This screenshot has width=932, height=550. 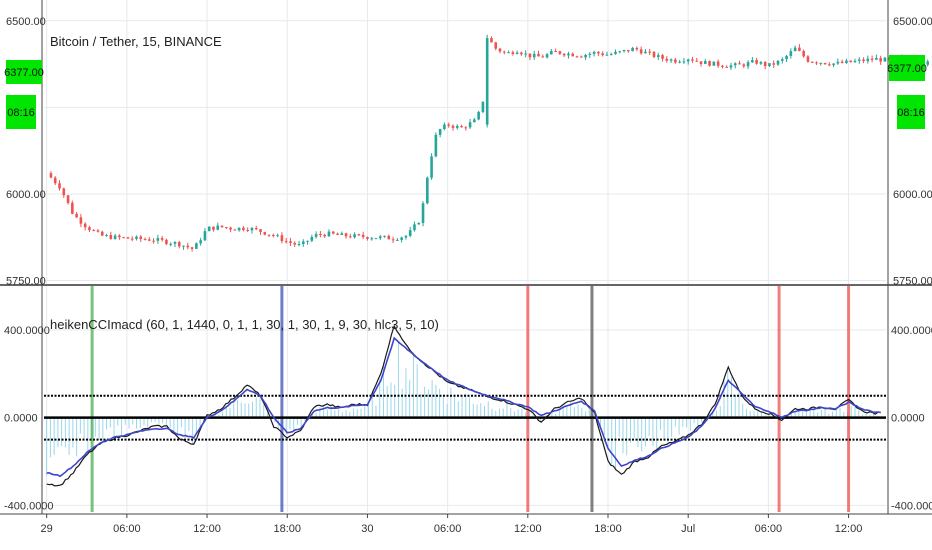 I want to click on bar-timer-badge-right-text: 08:16, so click(x=911, y=113).